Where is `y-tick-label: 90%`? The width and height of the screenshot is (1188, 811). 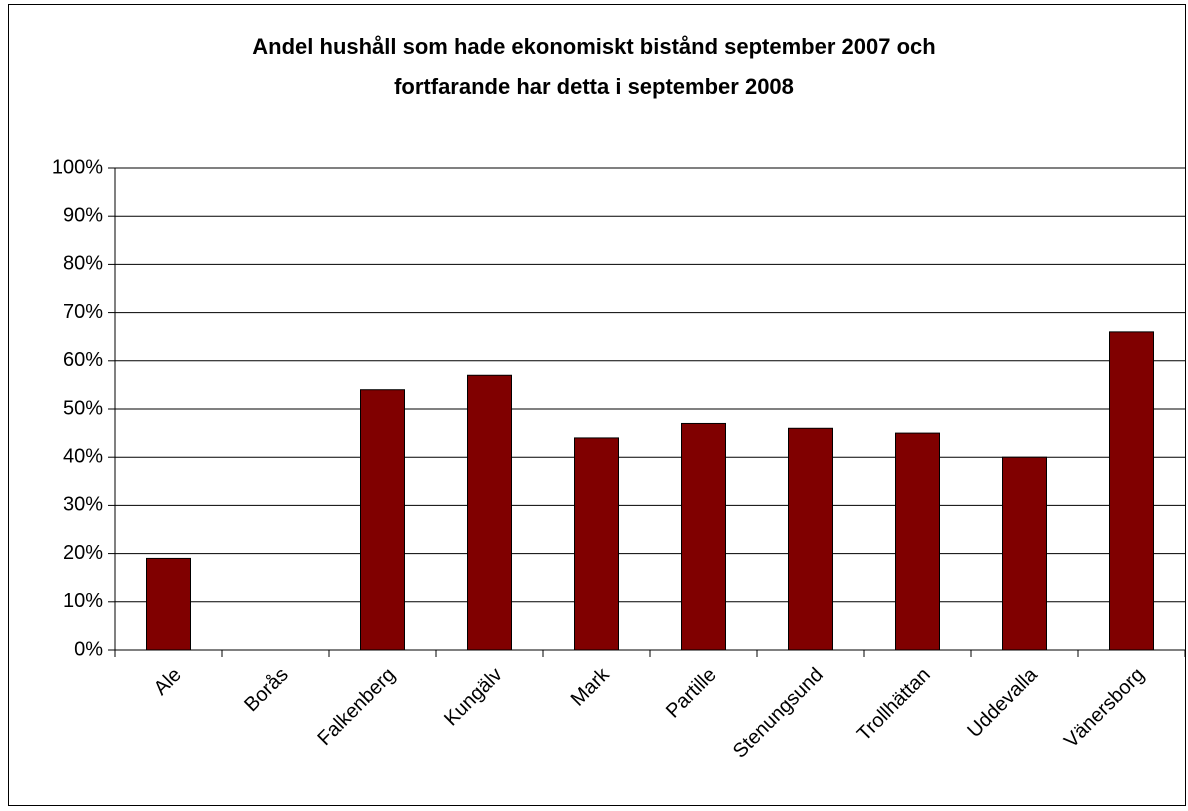
y-tick-label: 90% is located at coordinates (83, 215).